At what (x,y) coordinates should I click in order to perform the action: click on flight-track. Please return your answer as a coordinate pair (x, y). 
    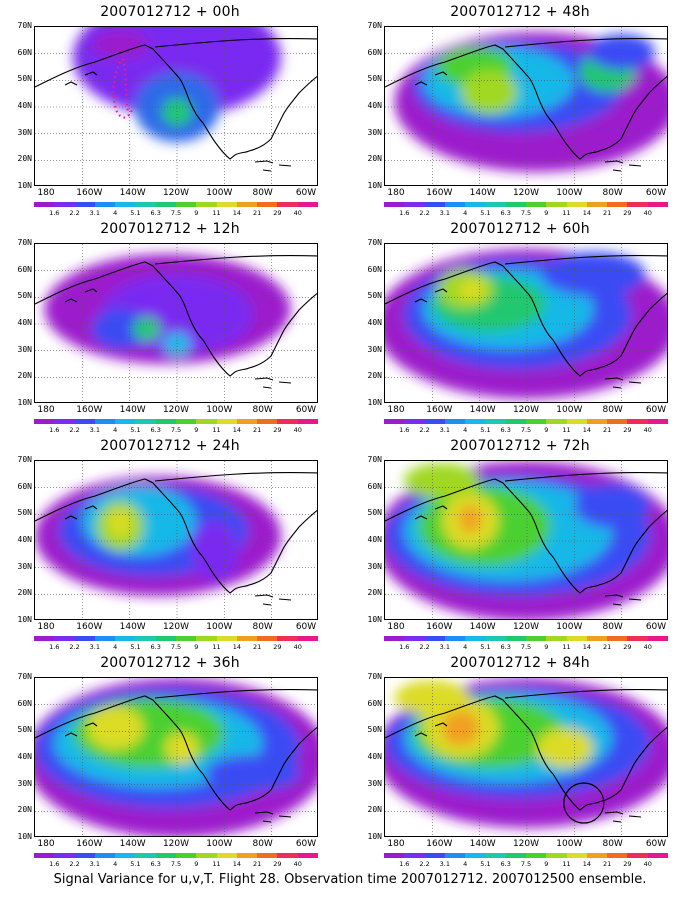
    Looking at the image, I should click on (123, 90).